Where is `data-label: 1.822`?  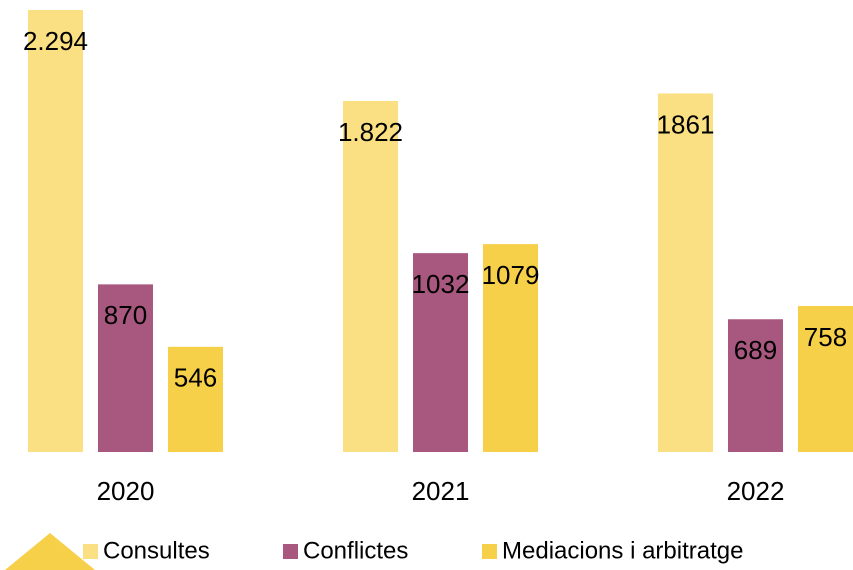 data-label: 1.822 is located at coordinates (370, 132).